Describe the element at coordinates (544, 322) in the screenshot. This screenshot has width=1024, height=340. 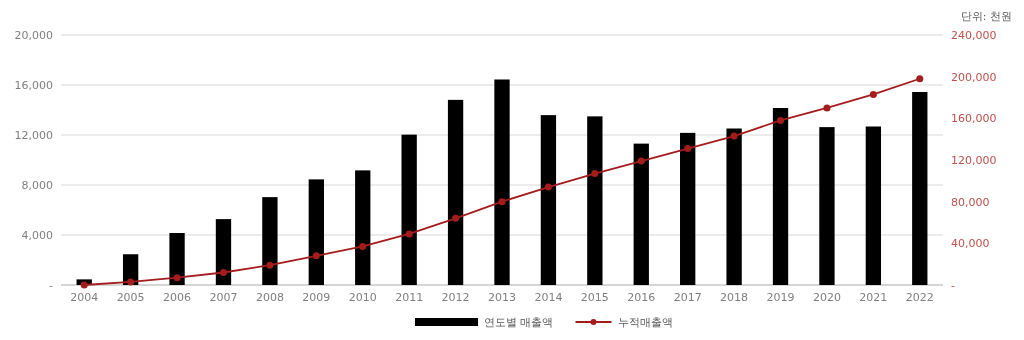
I see `legend: 연도별 매출액 누적매출액` at that location.